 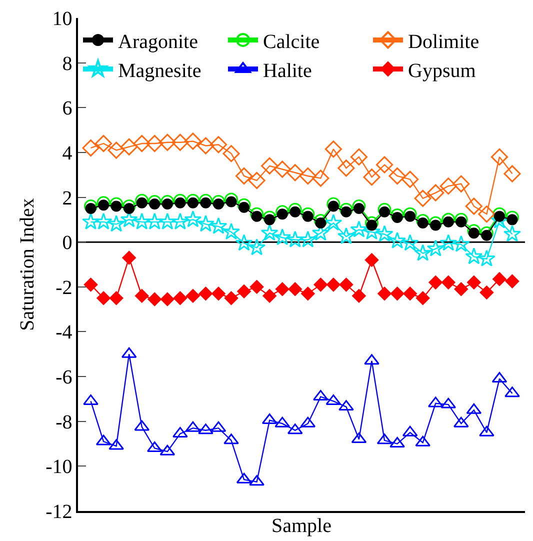 What do you see at coordinates (67, 63) in the screenshot?
I see `y-tick-label: 8` at bounding box center [67, 63].